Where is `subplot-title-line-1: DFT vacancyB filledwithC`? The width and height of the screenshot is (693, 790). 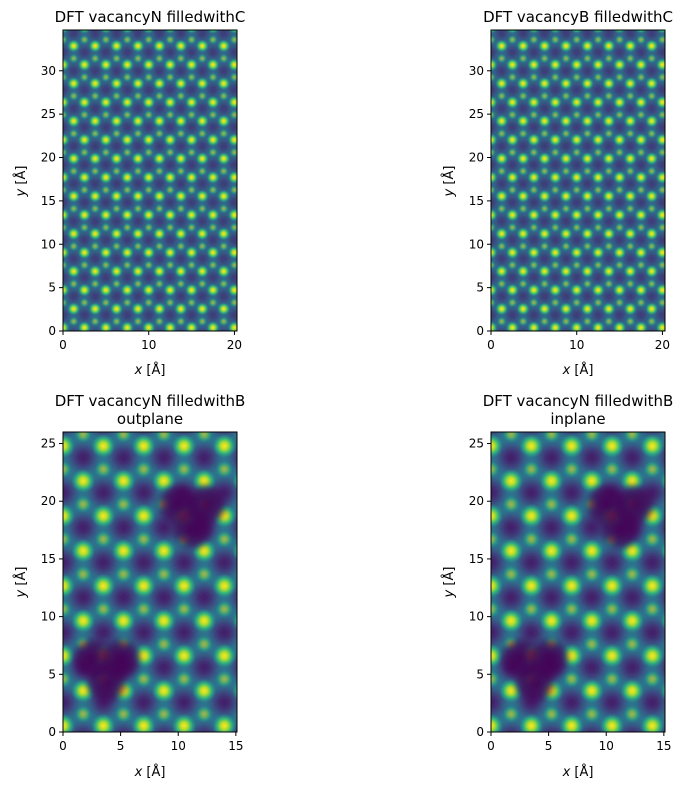
subplot-title-line-1: DFT vacancyB filledwithC is located at coordinates (578, 17).